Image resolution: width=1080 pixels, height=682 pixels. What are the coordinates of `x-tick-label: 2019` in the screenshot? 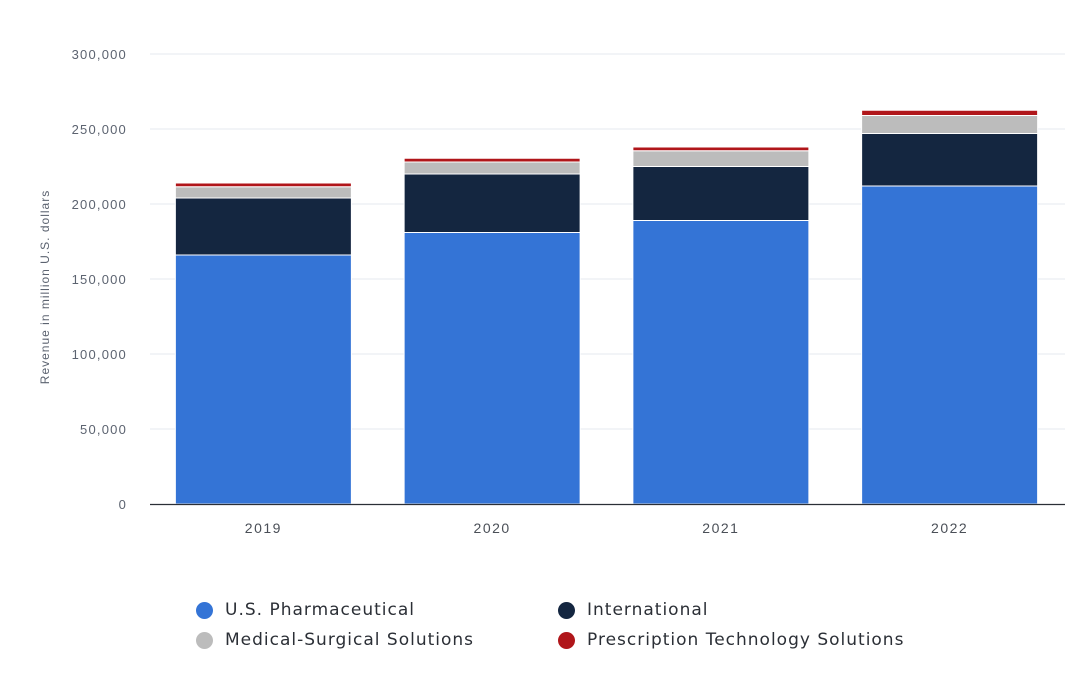 It's located at (263, 528).